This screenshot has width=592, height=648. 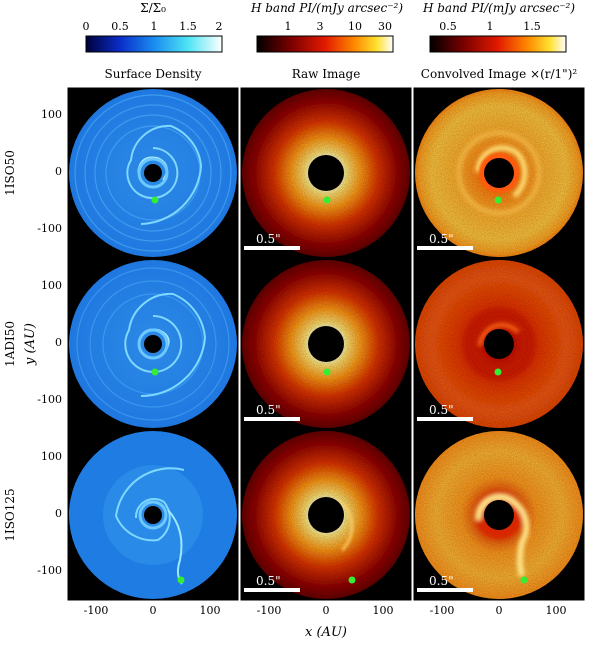 What do you see at coordinates (326, 173) in the screenshot?
I see `panel-row1-raw-image: 0.5"` at bounding box center [326, 173].